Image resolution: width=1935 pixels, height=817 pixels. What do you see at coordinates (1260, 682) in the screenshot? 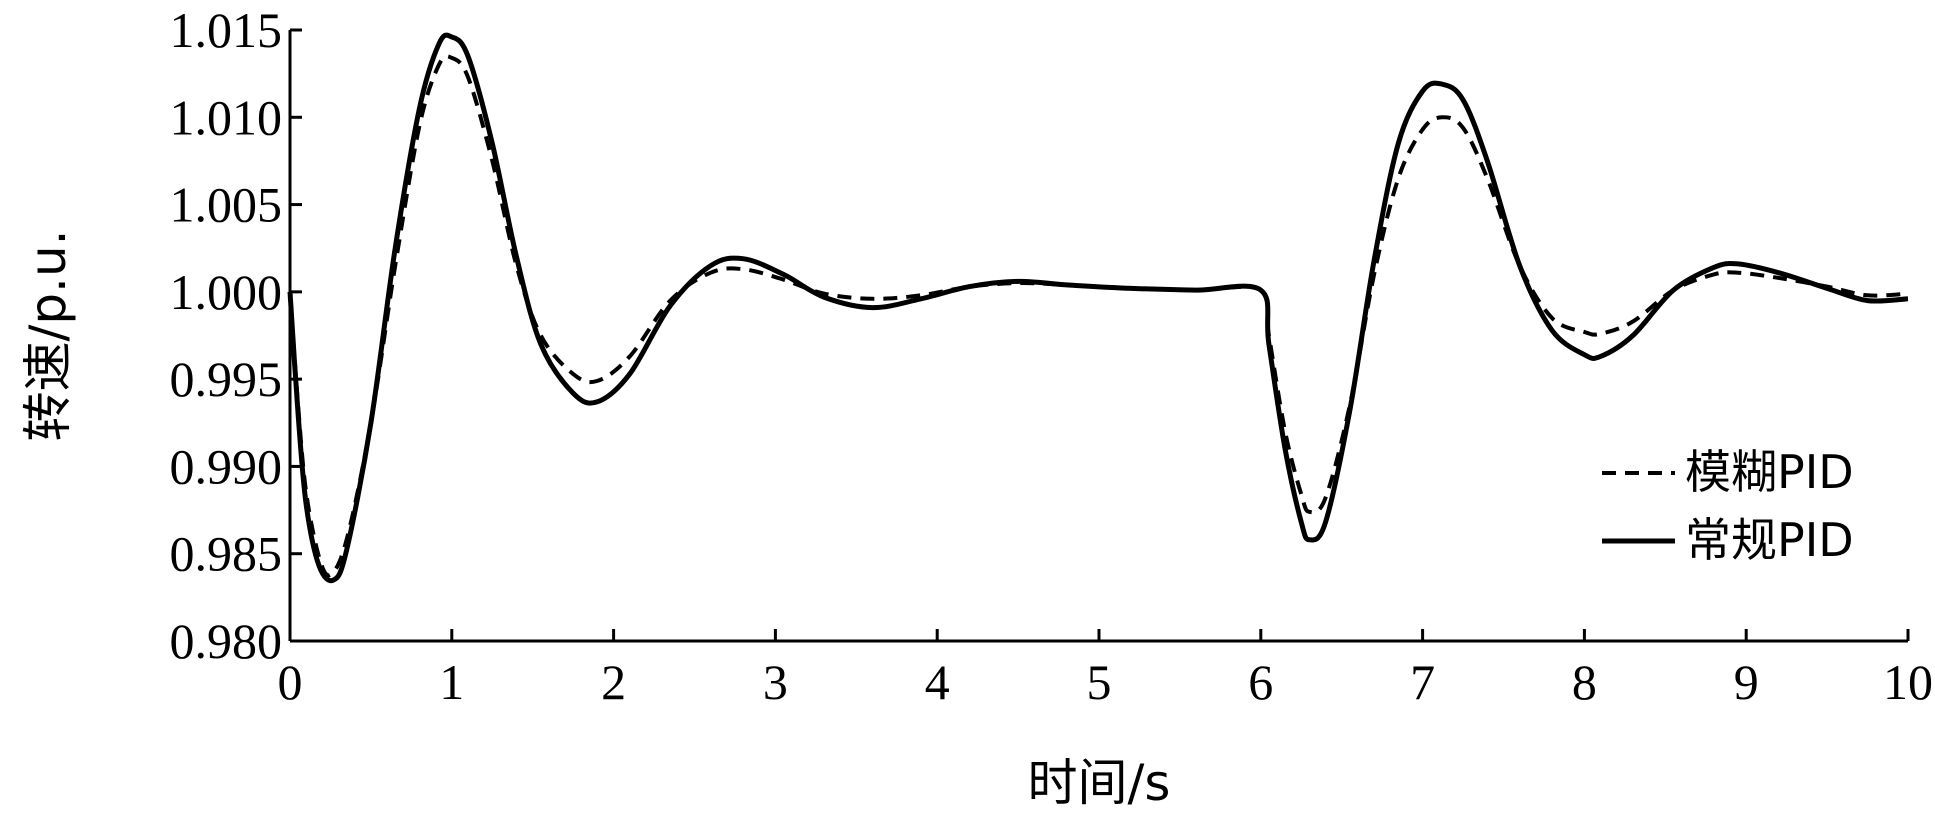
I see `x-tick-label: 6` at bounding box center [1260, 682].